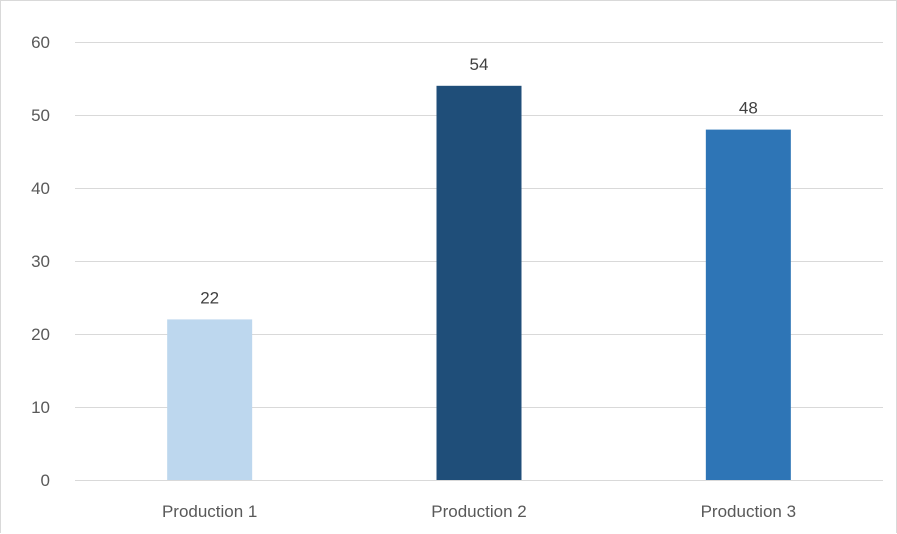 This screenshot has width=897, height=534. Describe the element at coordinates (209, 511) in the screenshot. I see `x-tick-label: Production 1` at that location.